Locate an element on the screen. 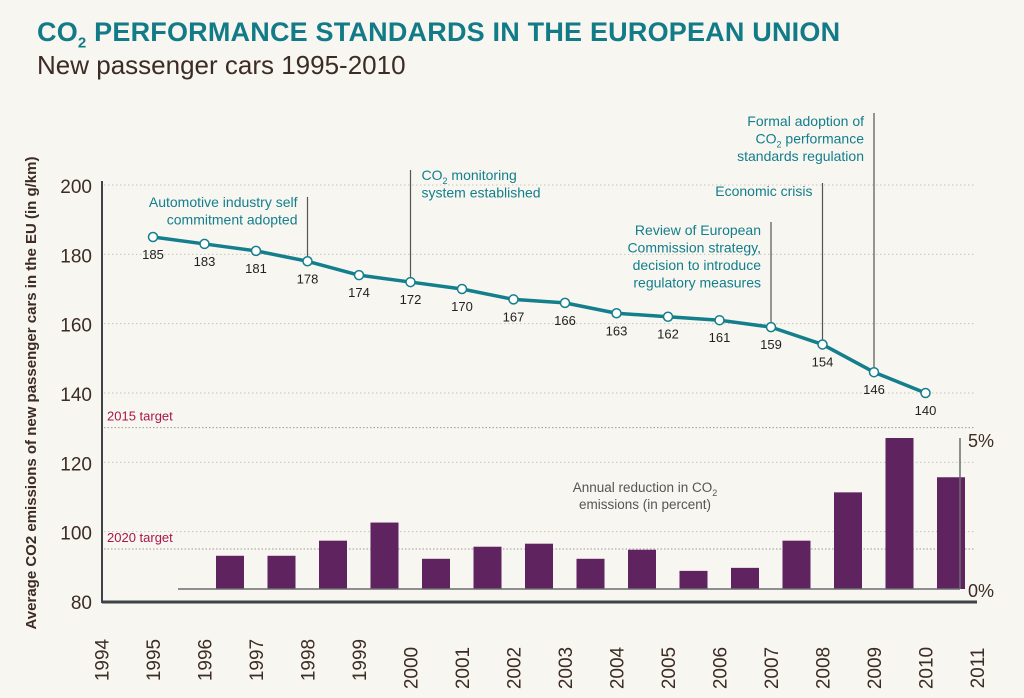 The height and width of the screenshot is (698, 1024). data-label: 140 is located at coordinates (926, 410).